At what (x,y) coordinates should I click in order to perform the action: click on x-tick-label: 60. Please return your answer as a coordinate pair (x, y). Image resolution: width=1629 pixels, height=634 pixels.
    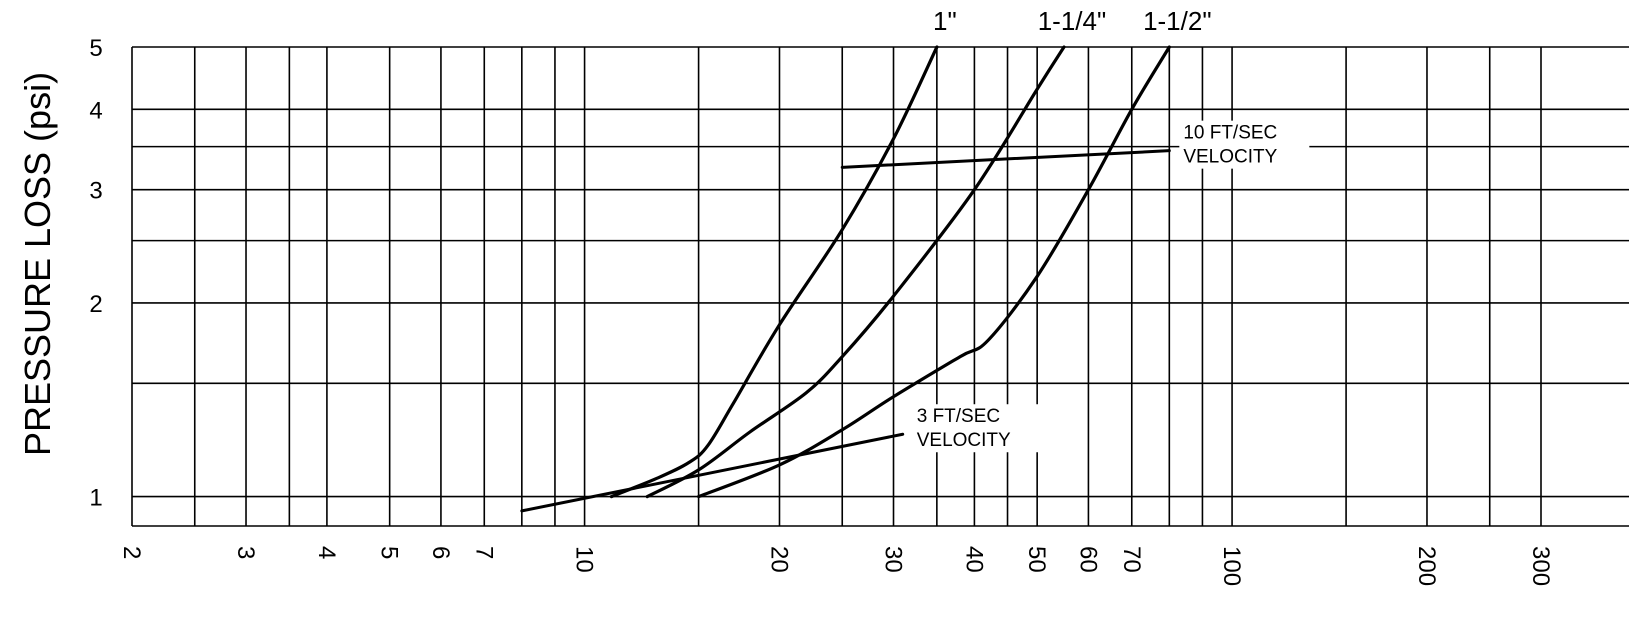
    Looking at the image, I should click on (1087, 559).